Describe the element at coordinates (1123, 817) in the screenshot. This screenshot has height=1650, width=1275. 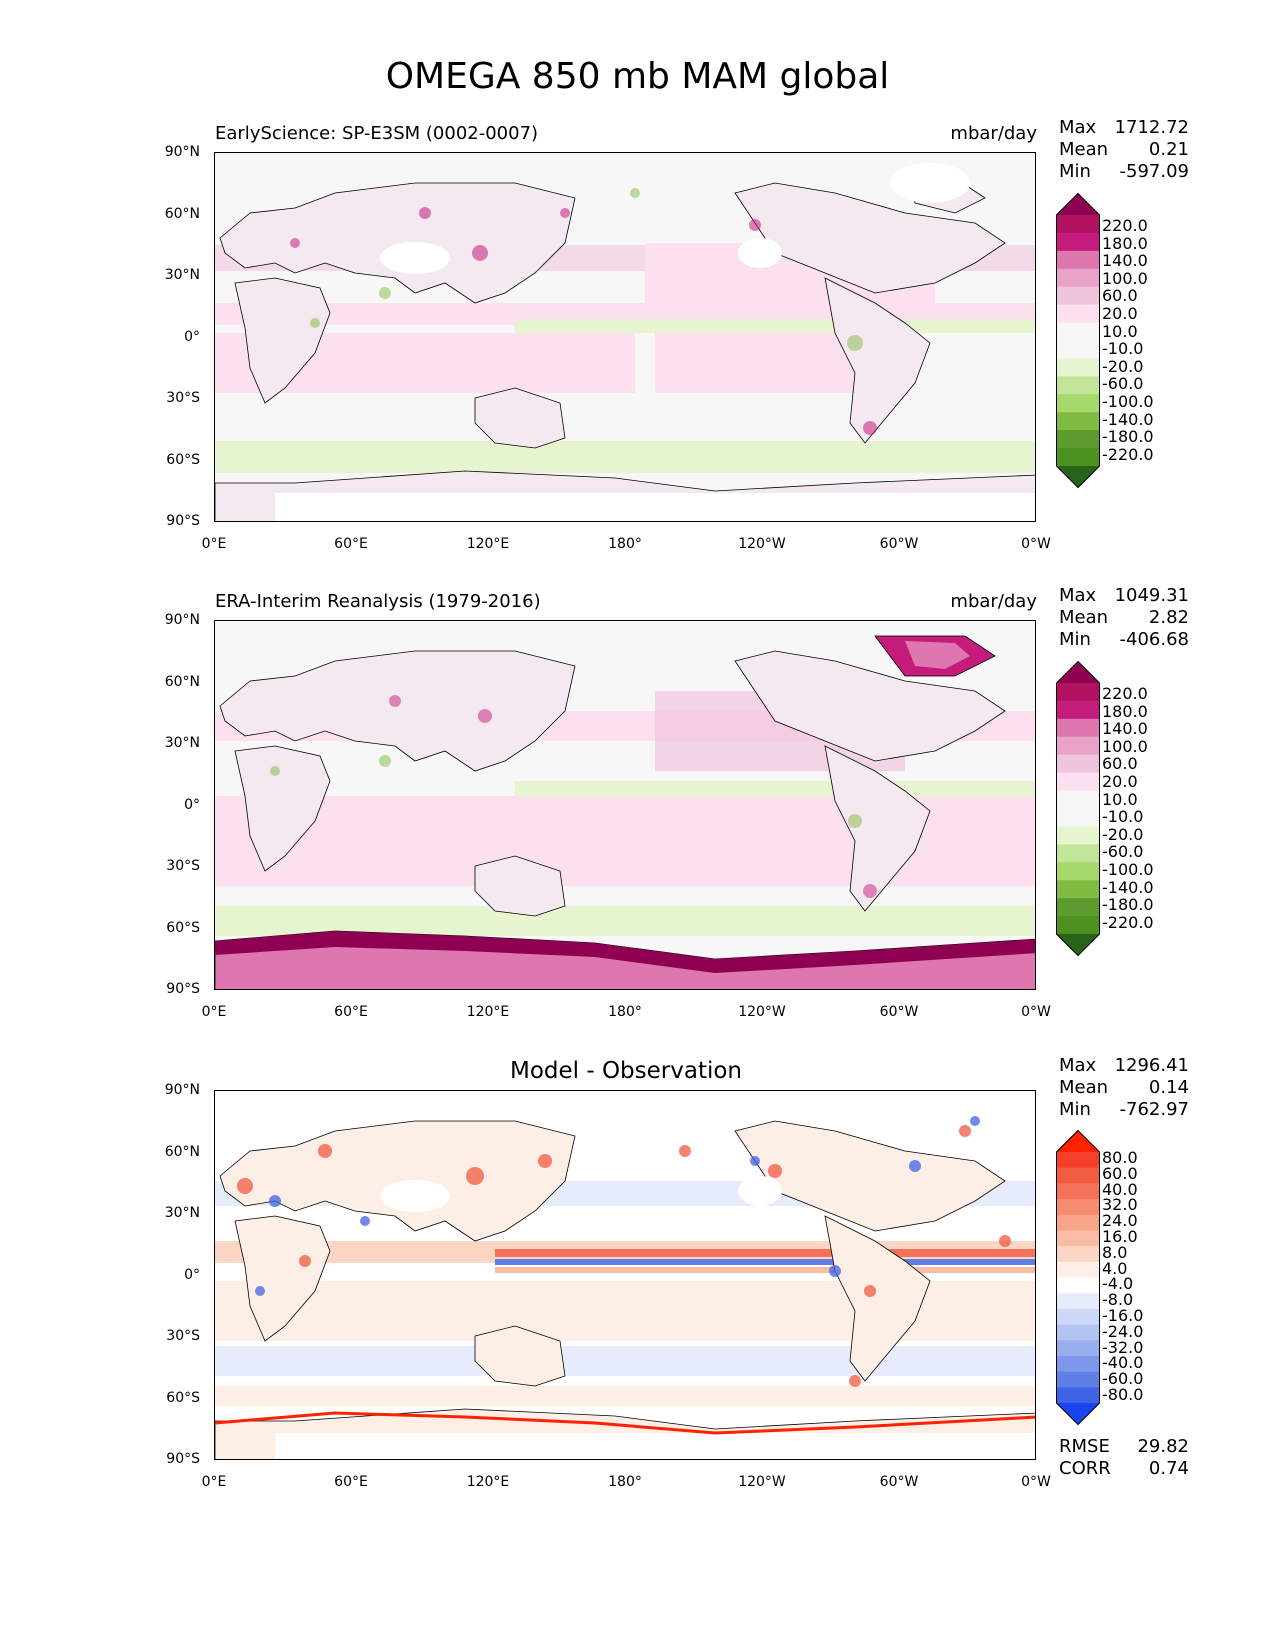
I see `colorbar-tick-label: -10.0` at that location.